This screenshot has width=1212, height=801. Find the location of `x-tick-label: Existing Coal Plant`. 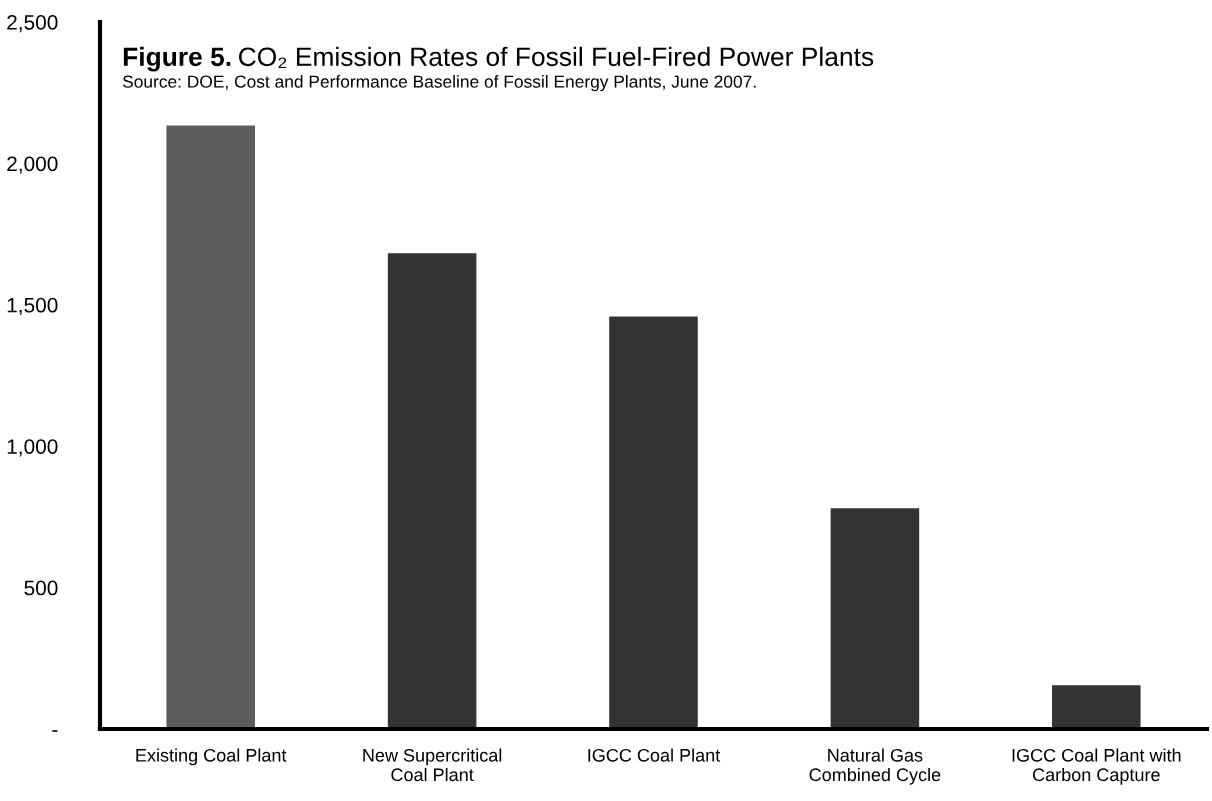

x-tick-label: Existing Coal Plant is located at coordinates (211, 757).